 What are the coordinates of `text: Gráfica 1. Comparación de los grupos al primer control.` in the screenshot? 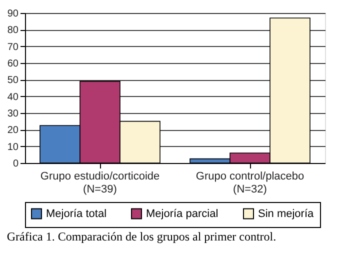 It's located at (141, 237).